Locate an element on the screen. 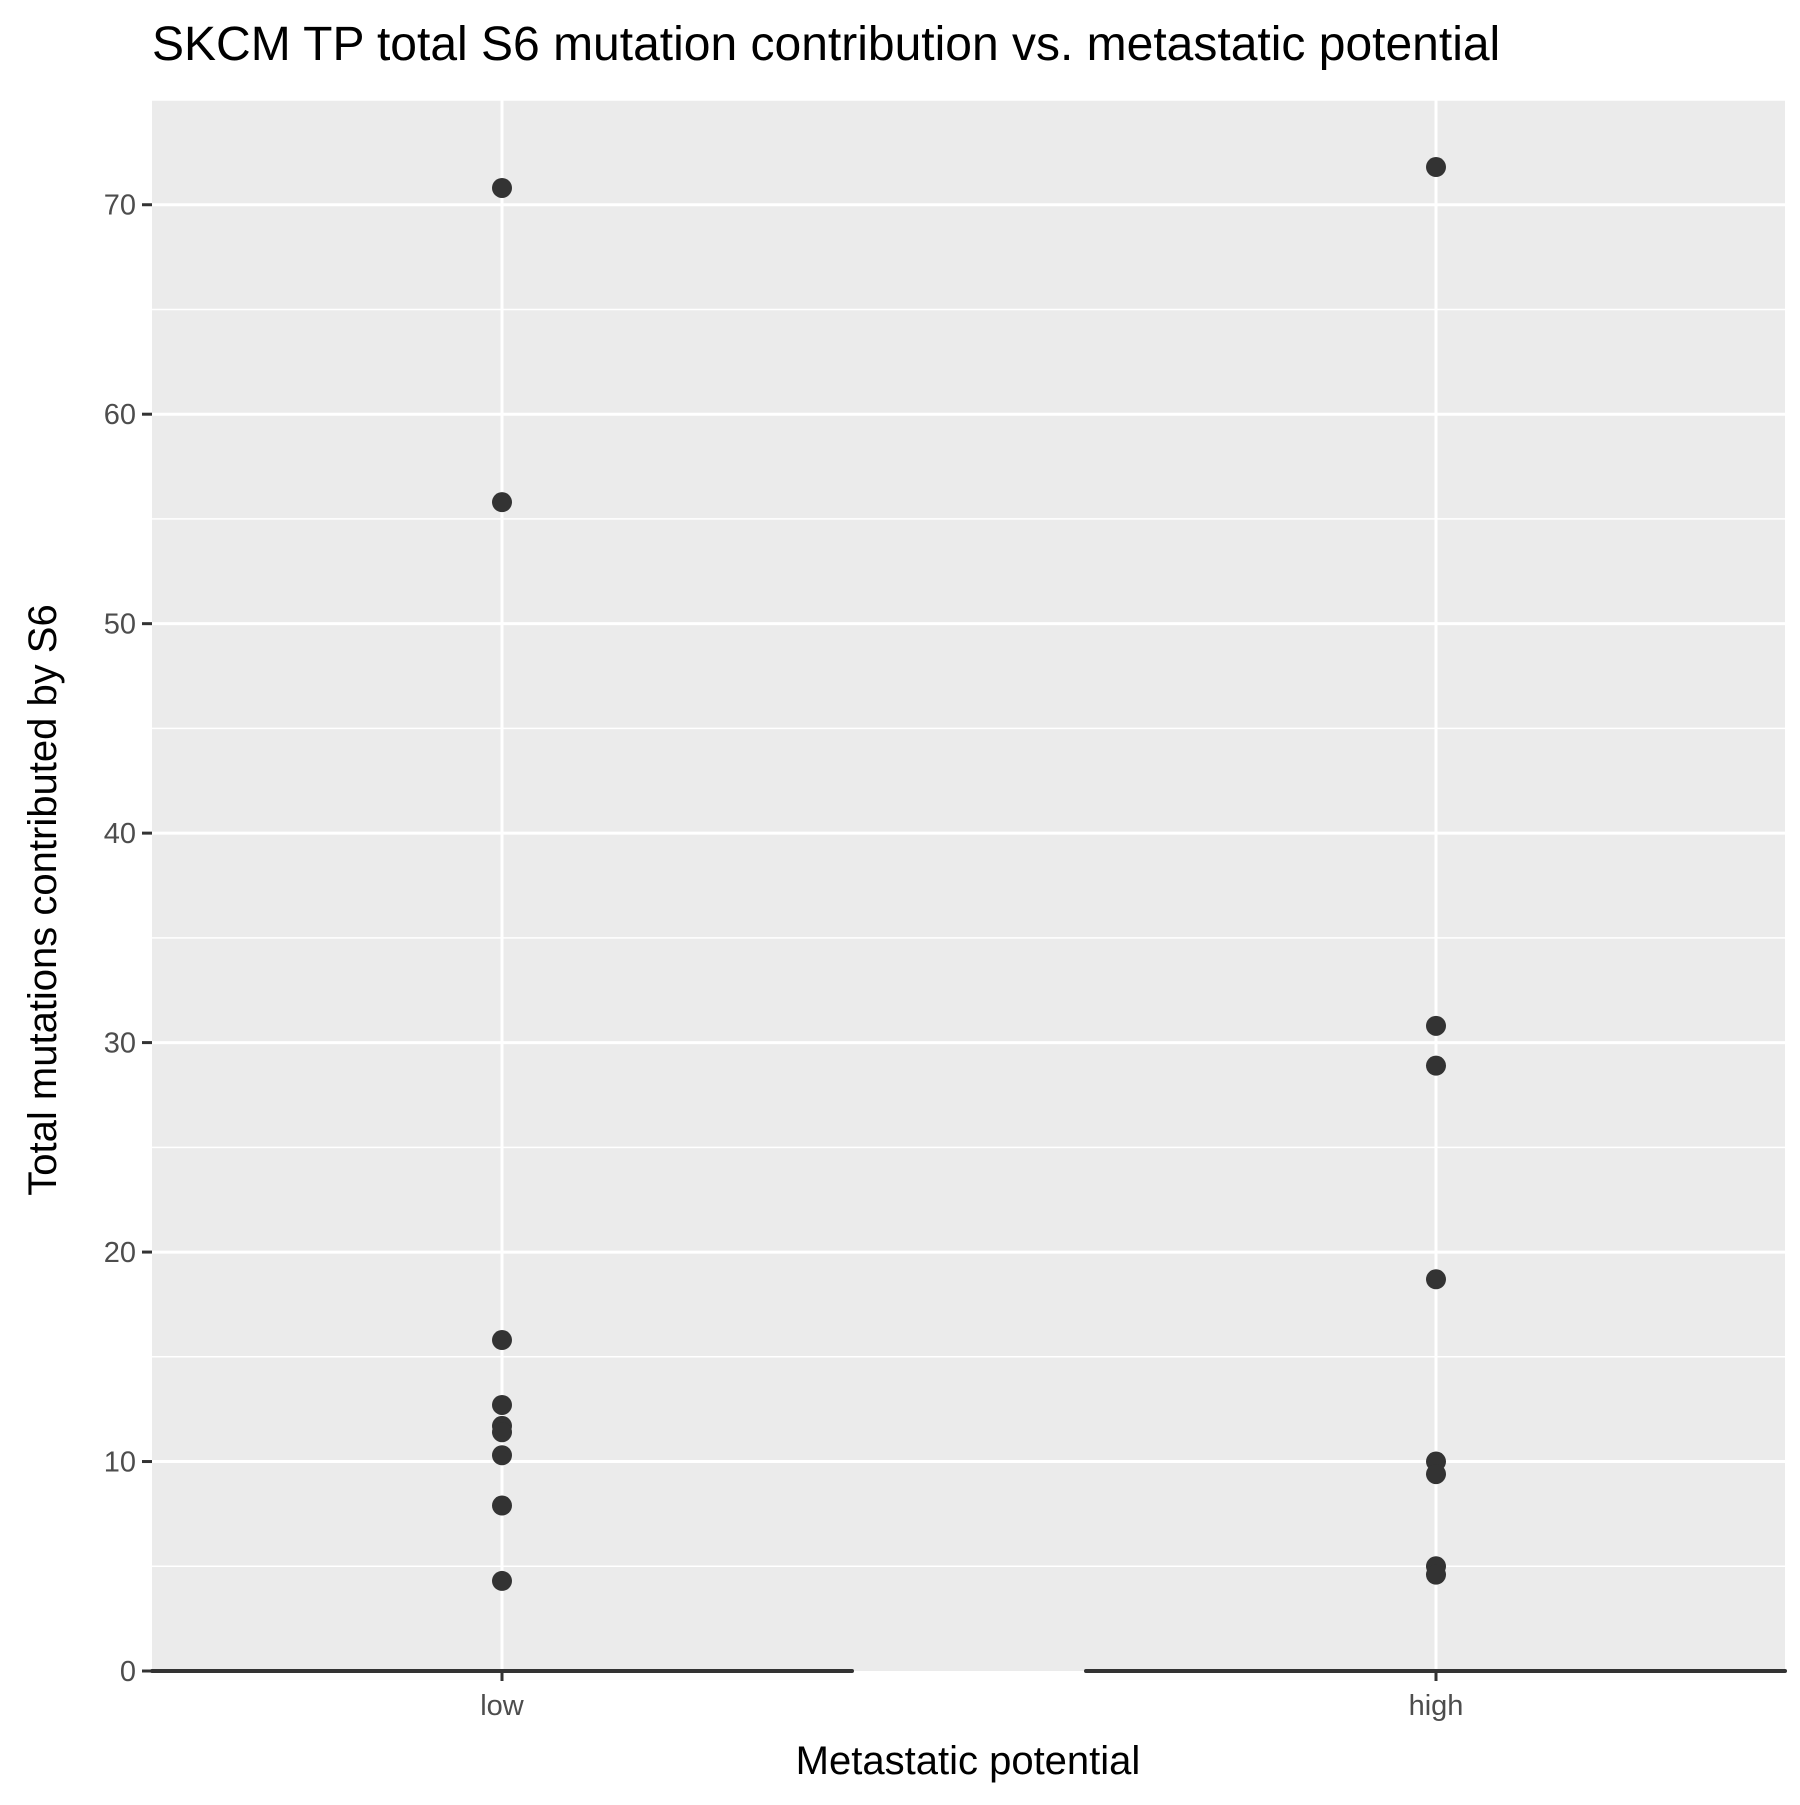  y-tick-label: 30 is located at coordinates (120, 1044).